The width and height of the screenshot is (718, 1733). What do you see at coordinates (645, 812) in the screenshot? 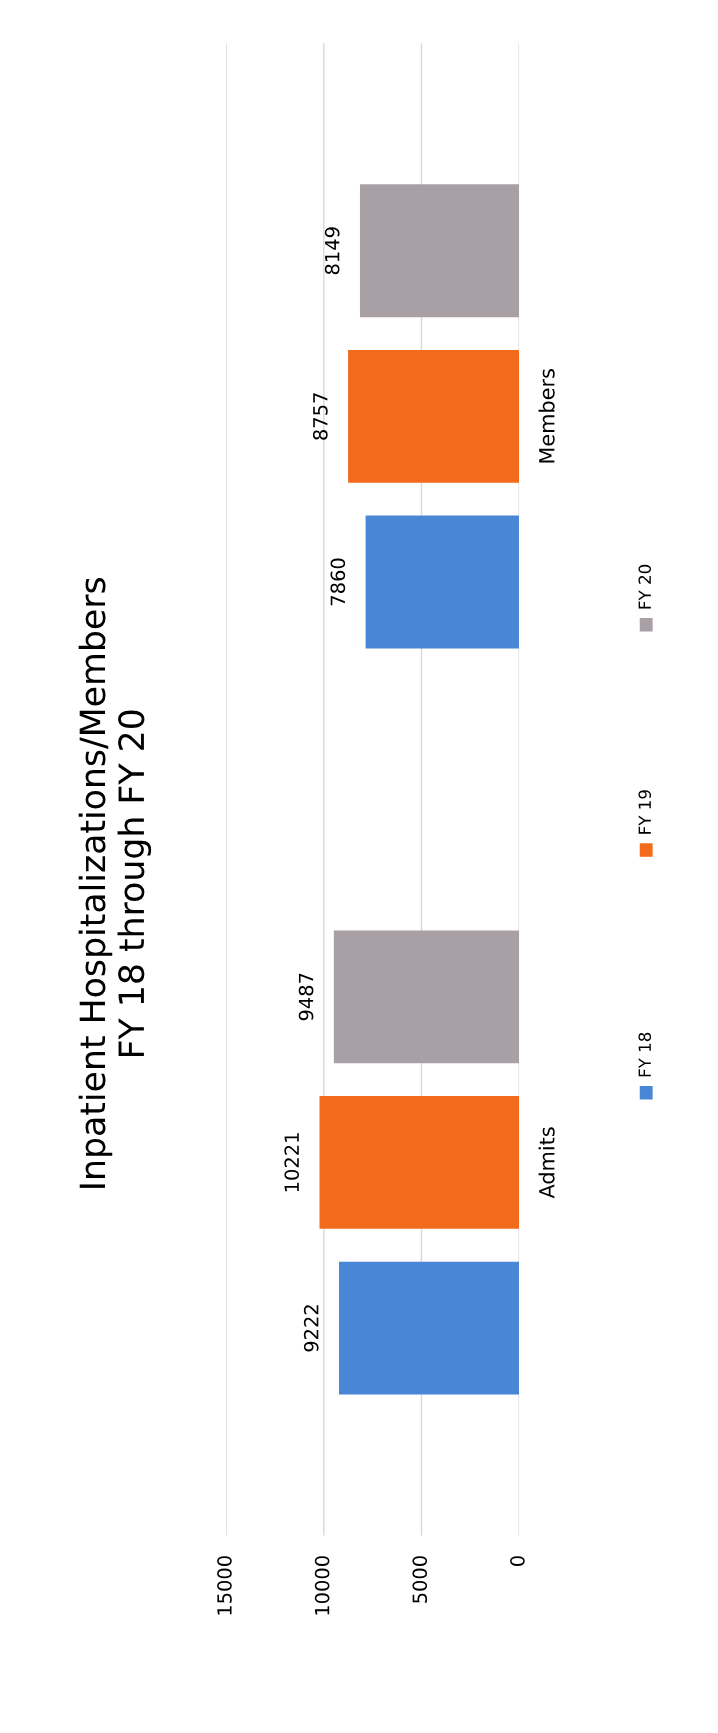
I see `text: FY 19` at bounding box center [645, 812].